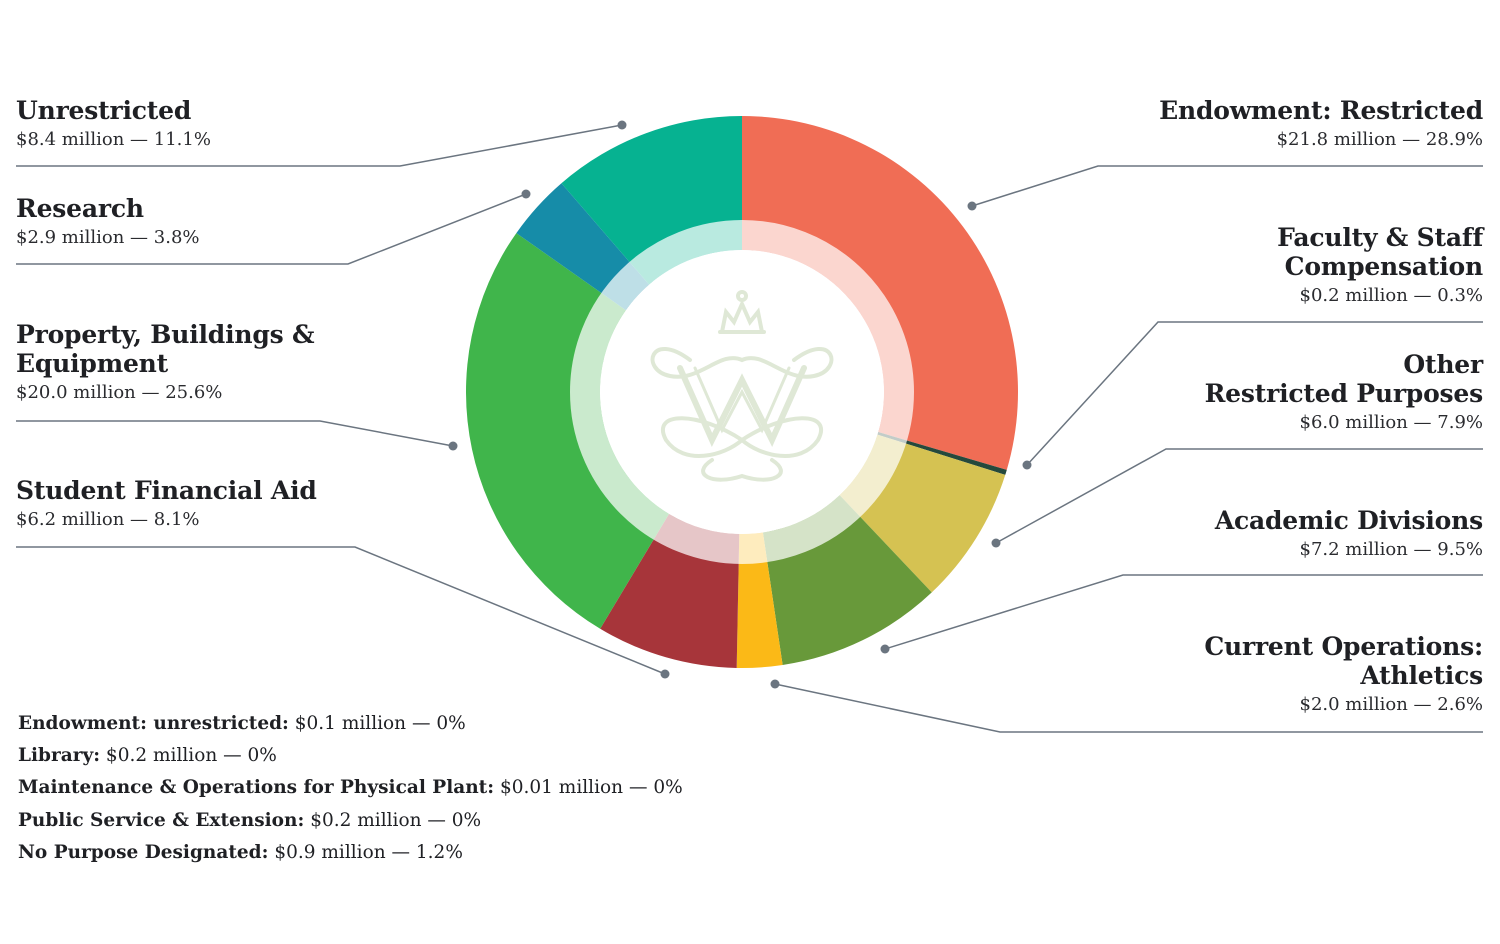  Describe the element at coordinates (1443, 364) in the screenshot. I see `label-other-restricted-name-line1: Other` at that location.